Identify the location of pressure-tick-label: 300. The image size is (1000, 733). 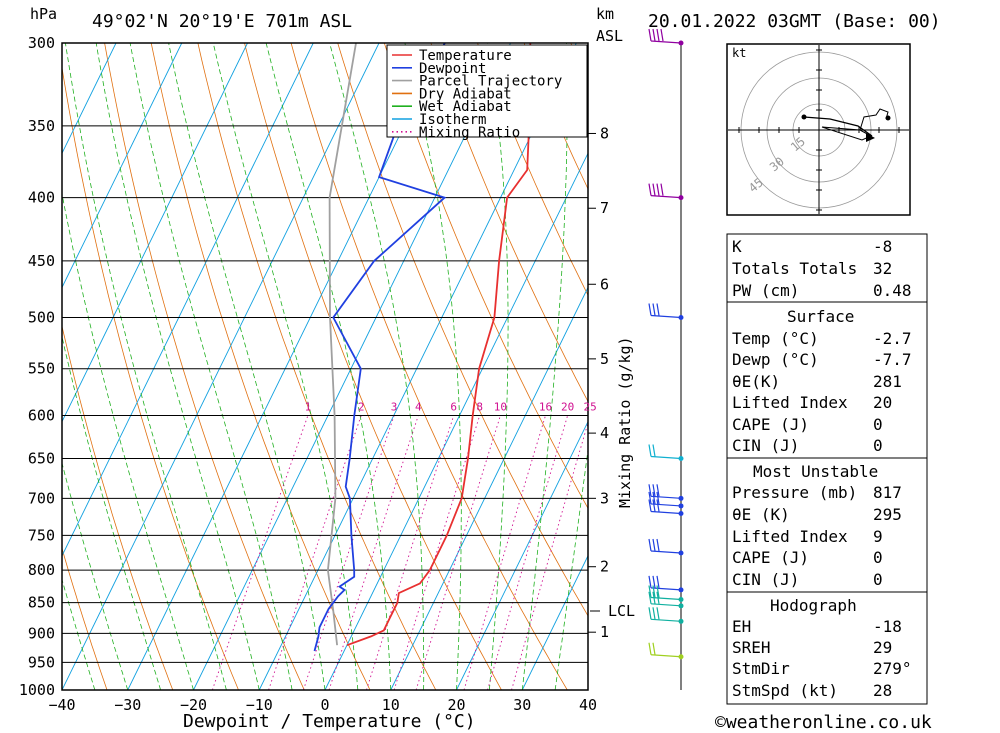
(41, 43).